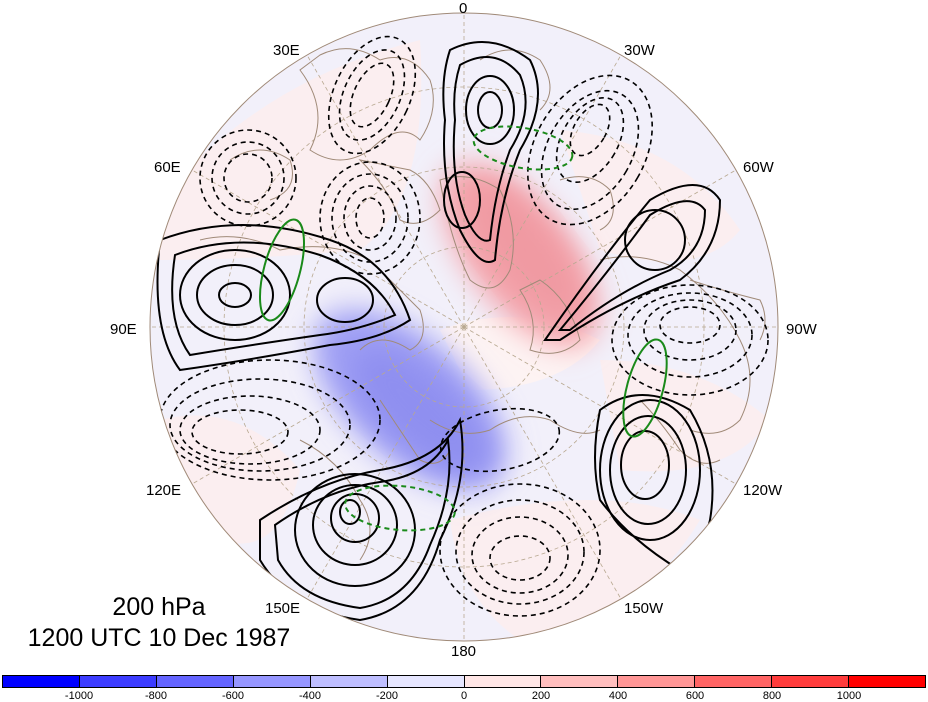 The height and width of the screenshot is (702, 928). Describe the element at coordinates (233, 696) in the screenshot. I see `colorbar-tick-label: -600` at that location.